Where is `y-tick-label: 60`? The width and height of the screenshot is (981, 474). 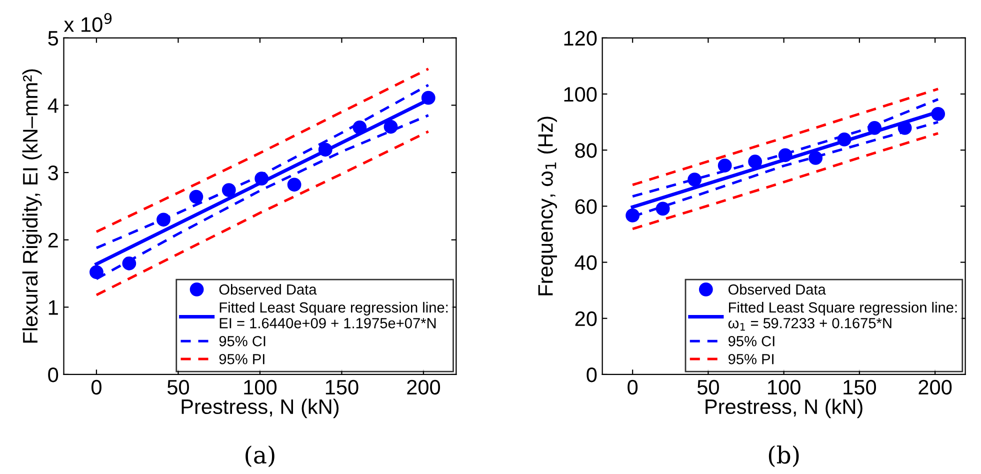
y-tick-label: 60 is located at coordinates (586, 206).